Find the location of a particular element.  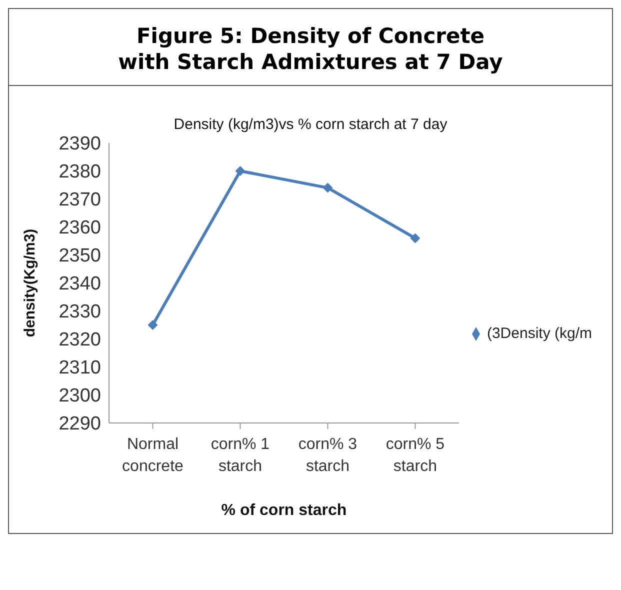

x-tick-label: corn% 1 starch is located at coordinates (240, 455).